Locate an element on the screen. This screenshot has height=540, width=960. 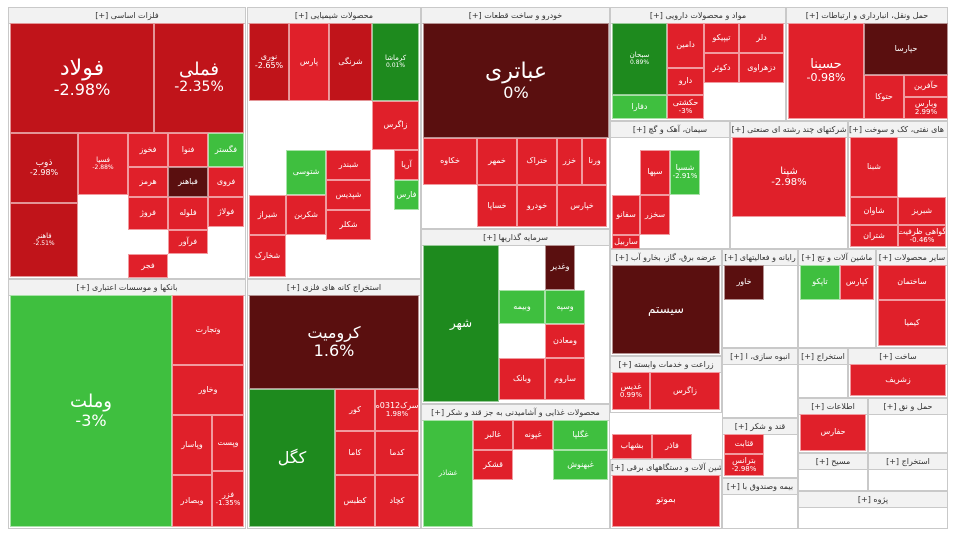
sector-header: [+] بانکها و موسسات اعتباری is located at coordinates (127, 288).